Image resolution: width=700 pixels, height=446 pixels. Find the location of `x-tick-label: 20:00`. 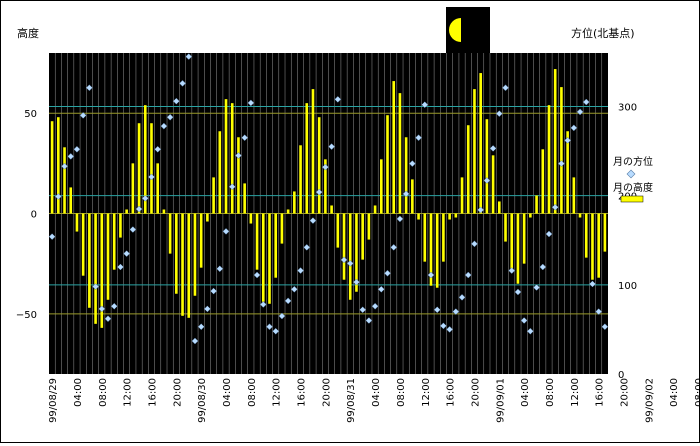

x-tick-label: 20:00 is located at coordinates (475, 392).